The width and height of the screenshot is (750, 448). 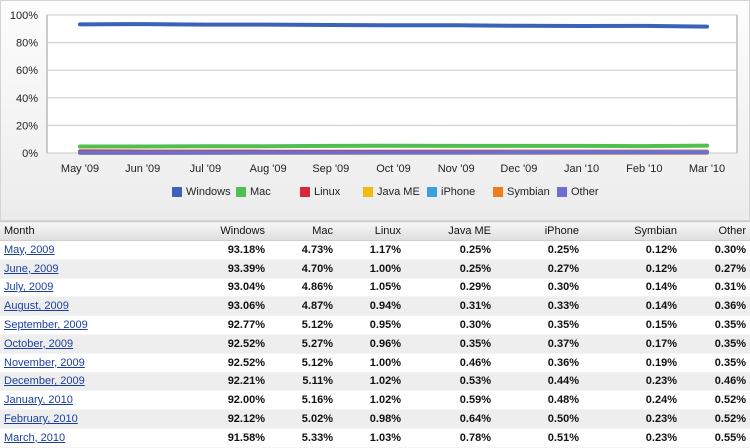 What do you see at coordinates (371, 437) in the screenshot?
I see `value-cell: 1.03%` at bounding box center [371, 437].